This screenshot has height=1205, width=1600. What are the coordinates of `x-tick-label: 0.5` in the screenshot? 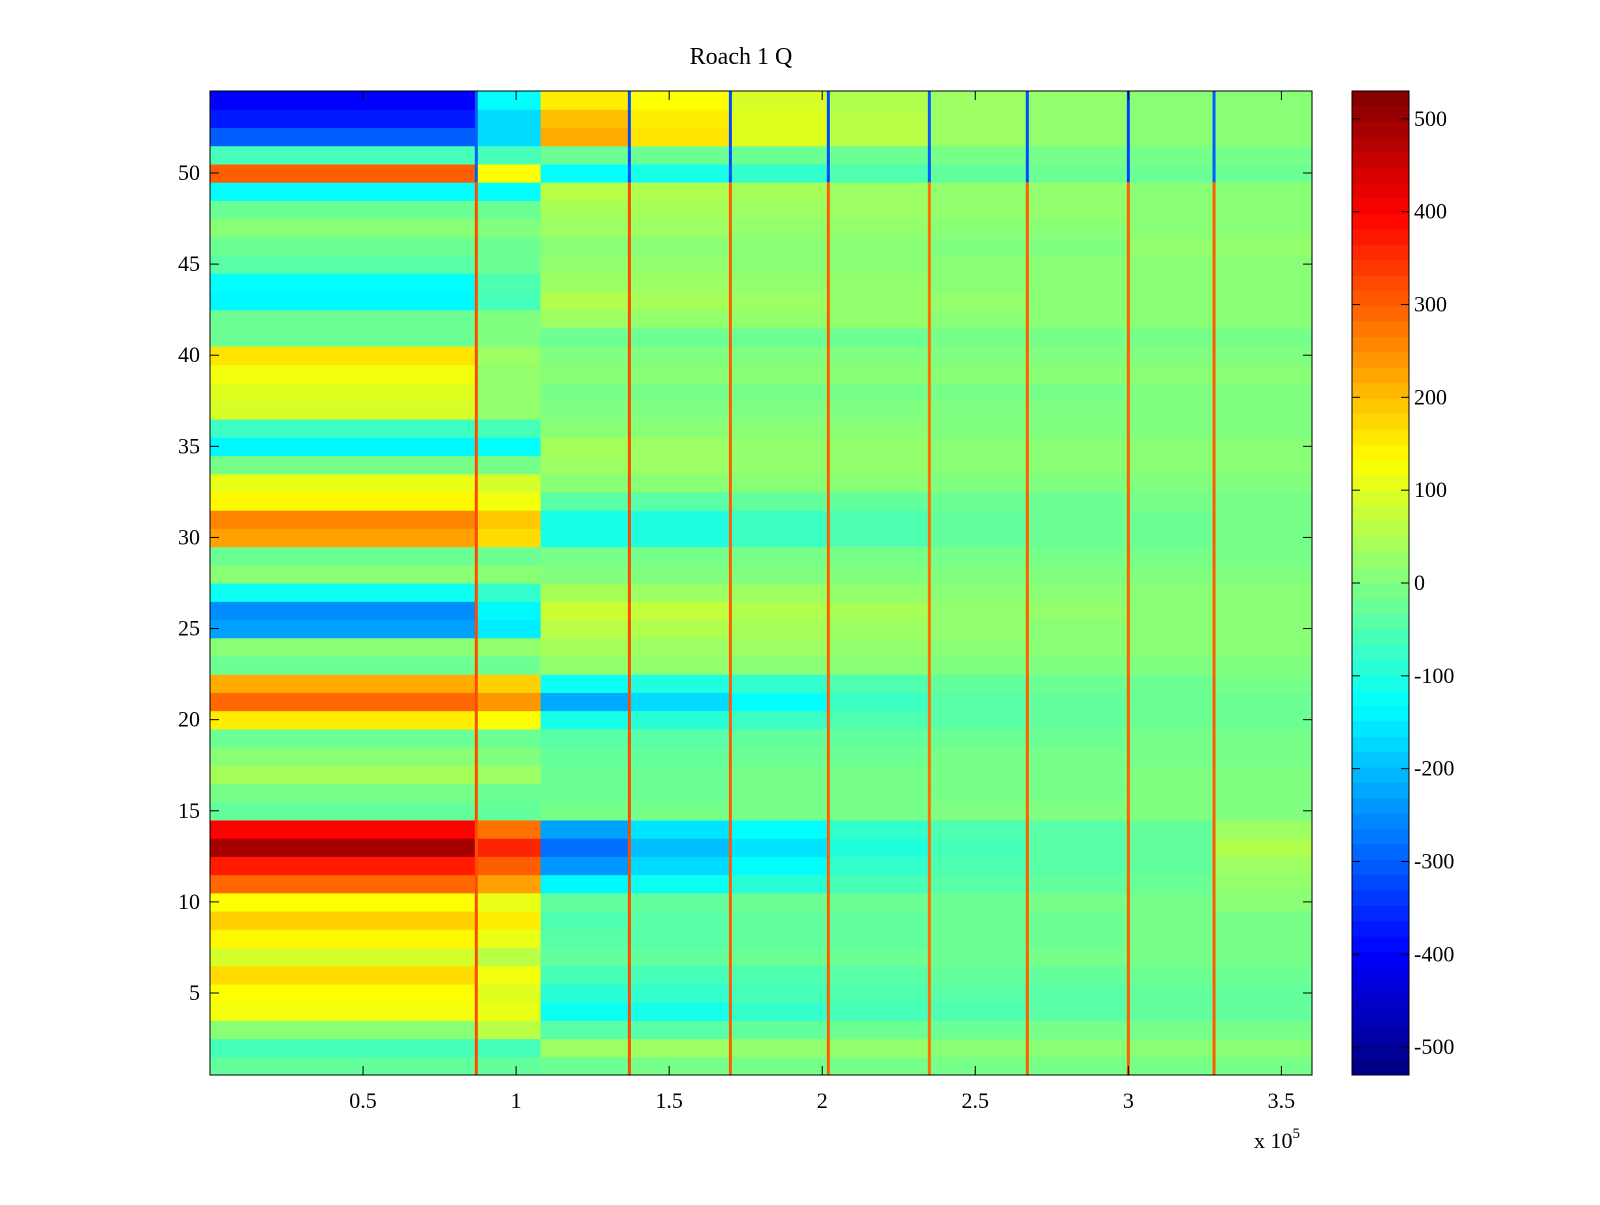 It's located at (363, 1100).